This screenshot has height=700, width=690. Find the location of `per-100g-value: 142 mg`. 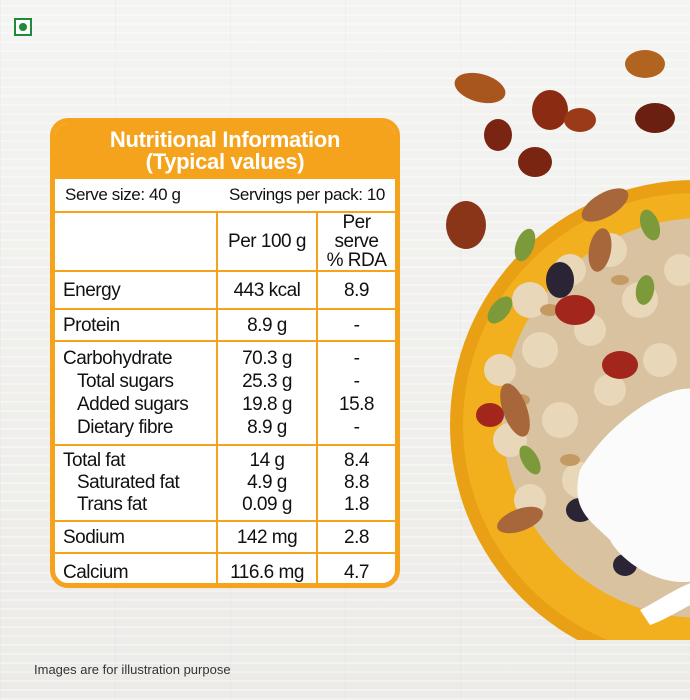

per-100g-value: 142 mg is located at coordinates (267, 537).